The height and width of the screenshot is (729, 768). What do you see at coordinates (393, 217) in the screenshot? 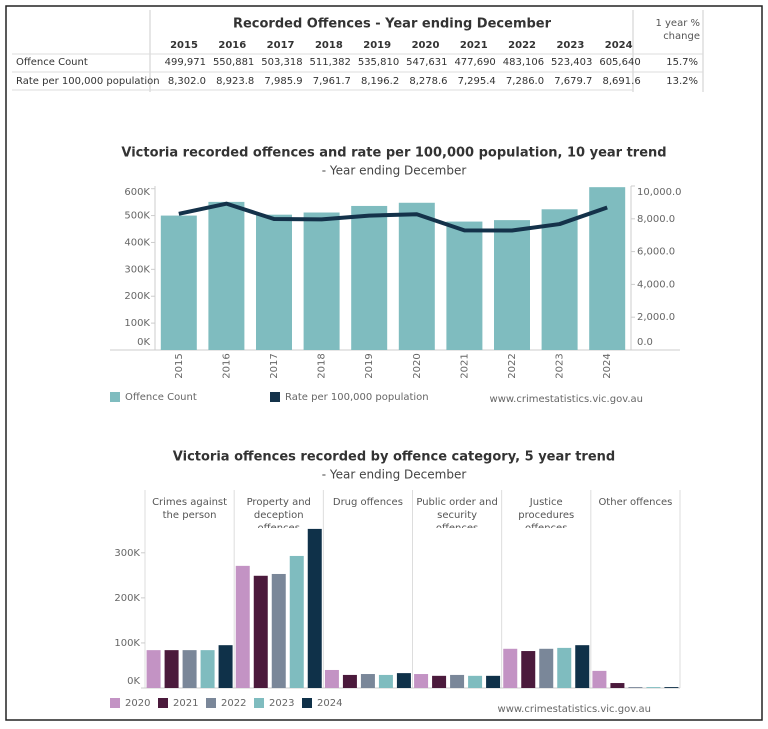
I see `line` at bounding box center [393, 217].